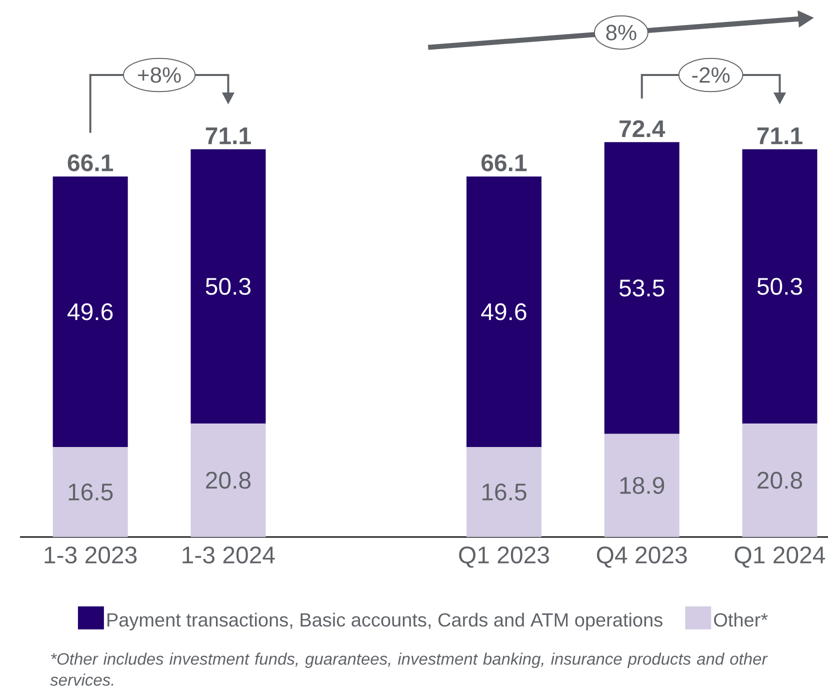 This screenshot has height=696, width=828. Describe the element at coordinates (780, 557) in the screenshot. I see `x-tick-label: Q1 2024` at that location.